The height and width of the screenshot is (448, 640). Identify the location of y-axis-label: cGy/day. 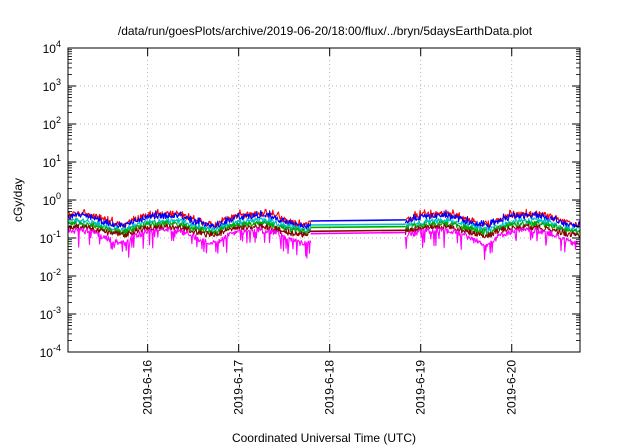
(18, 200).